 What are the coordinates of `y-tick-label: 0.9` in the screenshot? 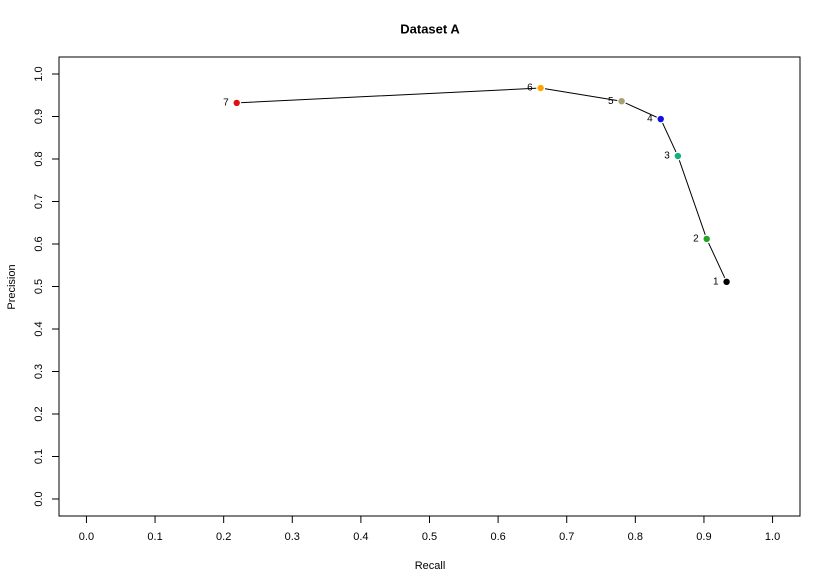 It's located at (39, 116).